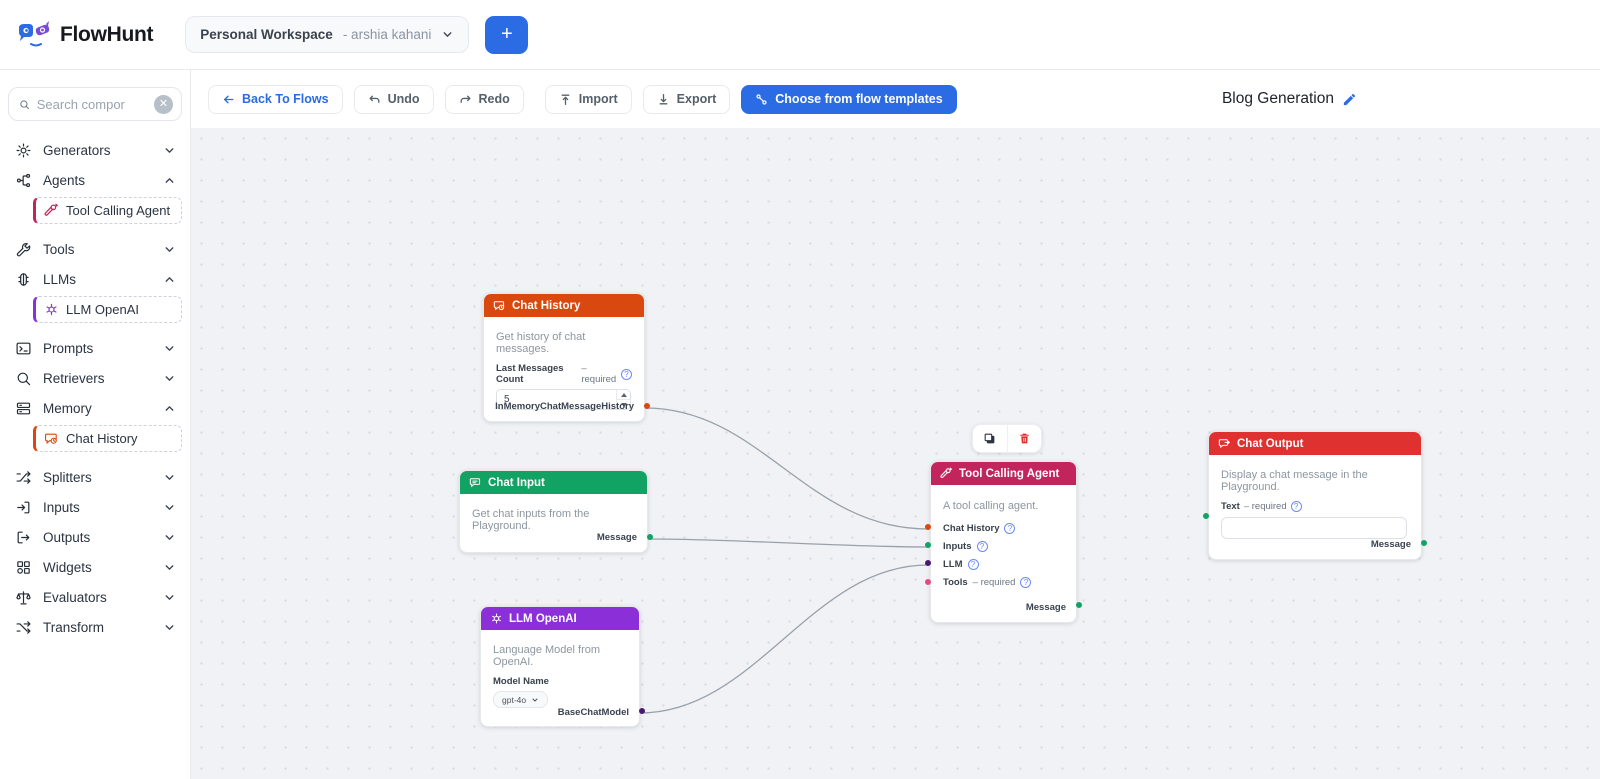 The width and height of the screenshot is (1600, 779). Describe the element at coordinates (560, 618) in the screenshot. I see `node-llm-openai-header: LLM OpenAI` at that location.